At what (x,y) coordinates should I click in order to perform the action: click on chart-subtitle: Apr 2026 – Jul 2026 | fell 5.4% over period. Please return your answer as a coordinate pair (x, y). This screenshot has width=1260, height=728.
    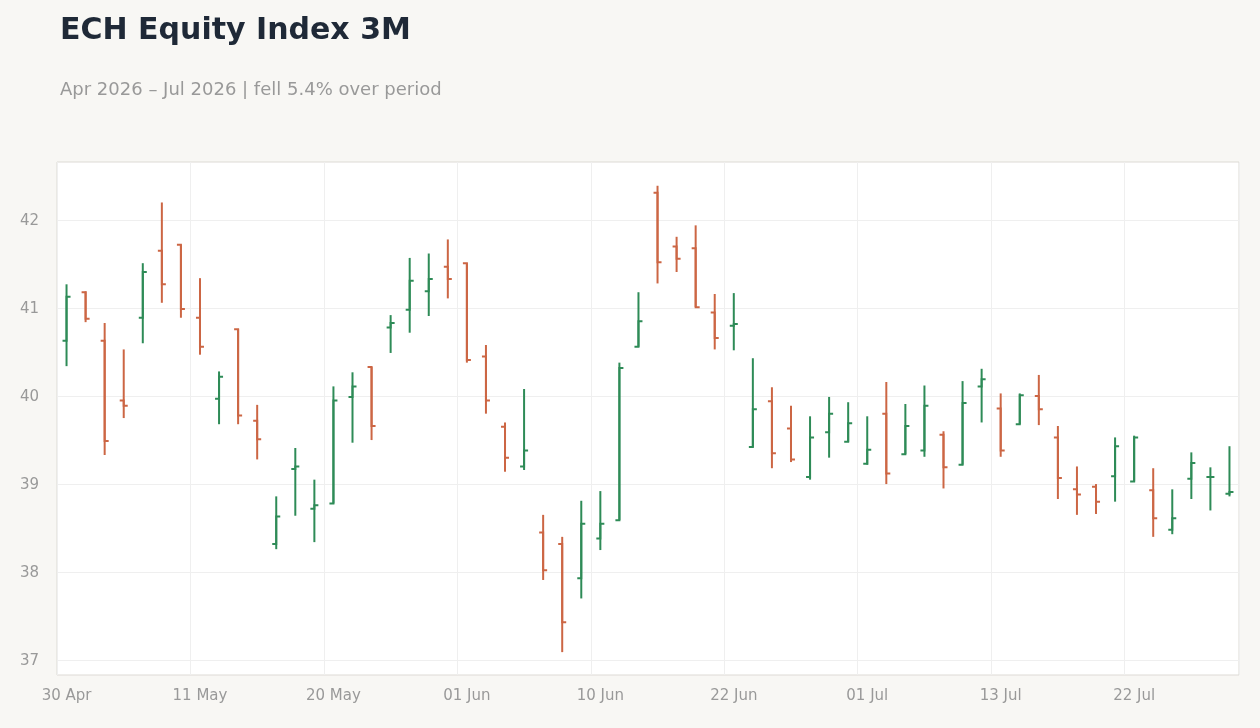
    Looking at the image, I should click on (251, 88).